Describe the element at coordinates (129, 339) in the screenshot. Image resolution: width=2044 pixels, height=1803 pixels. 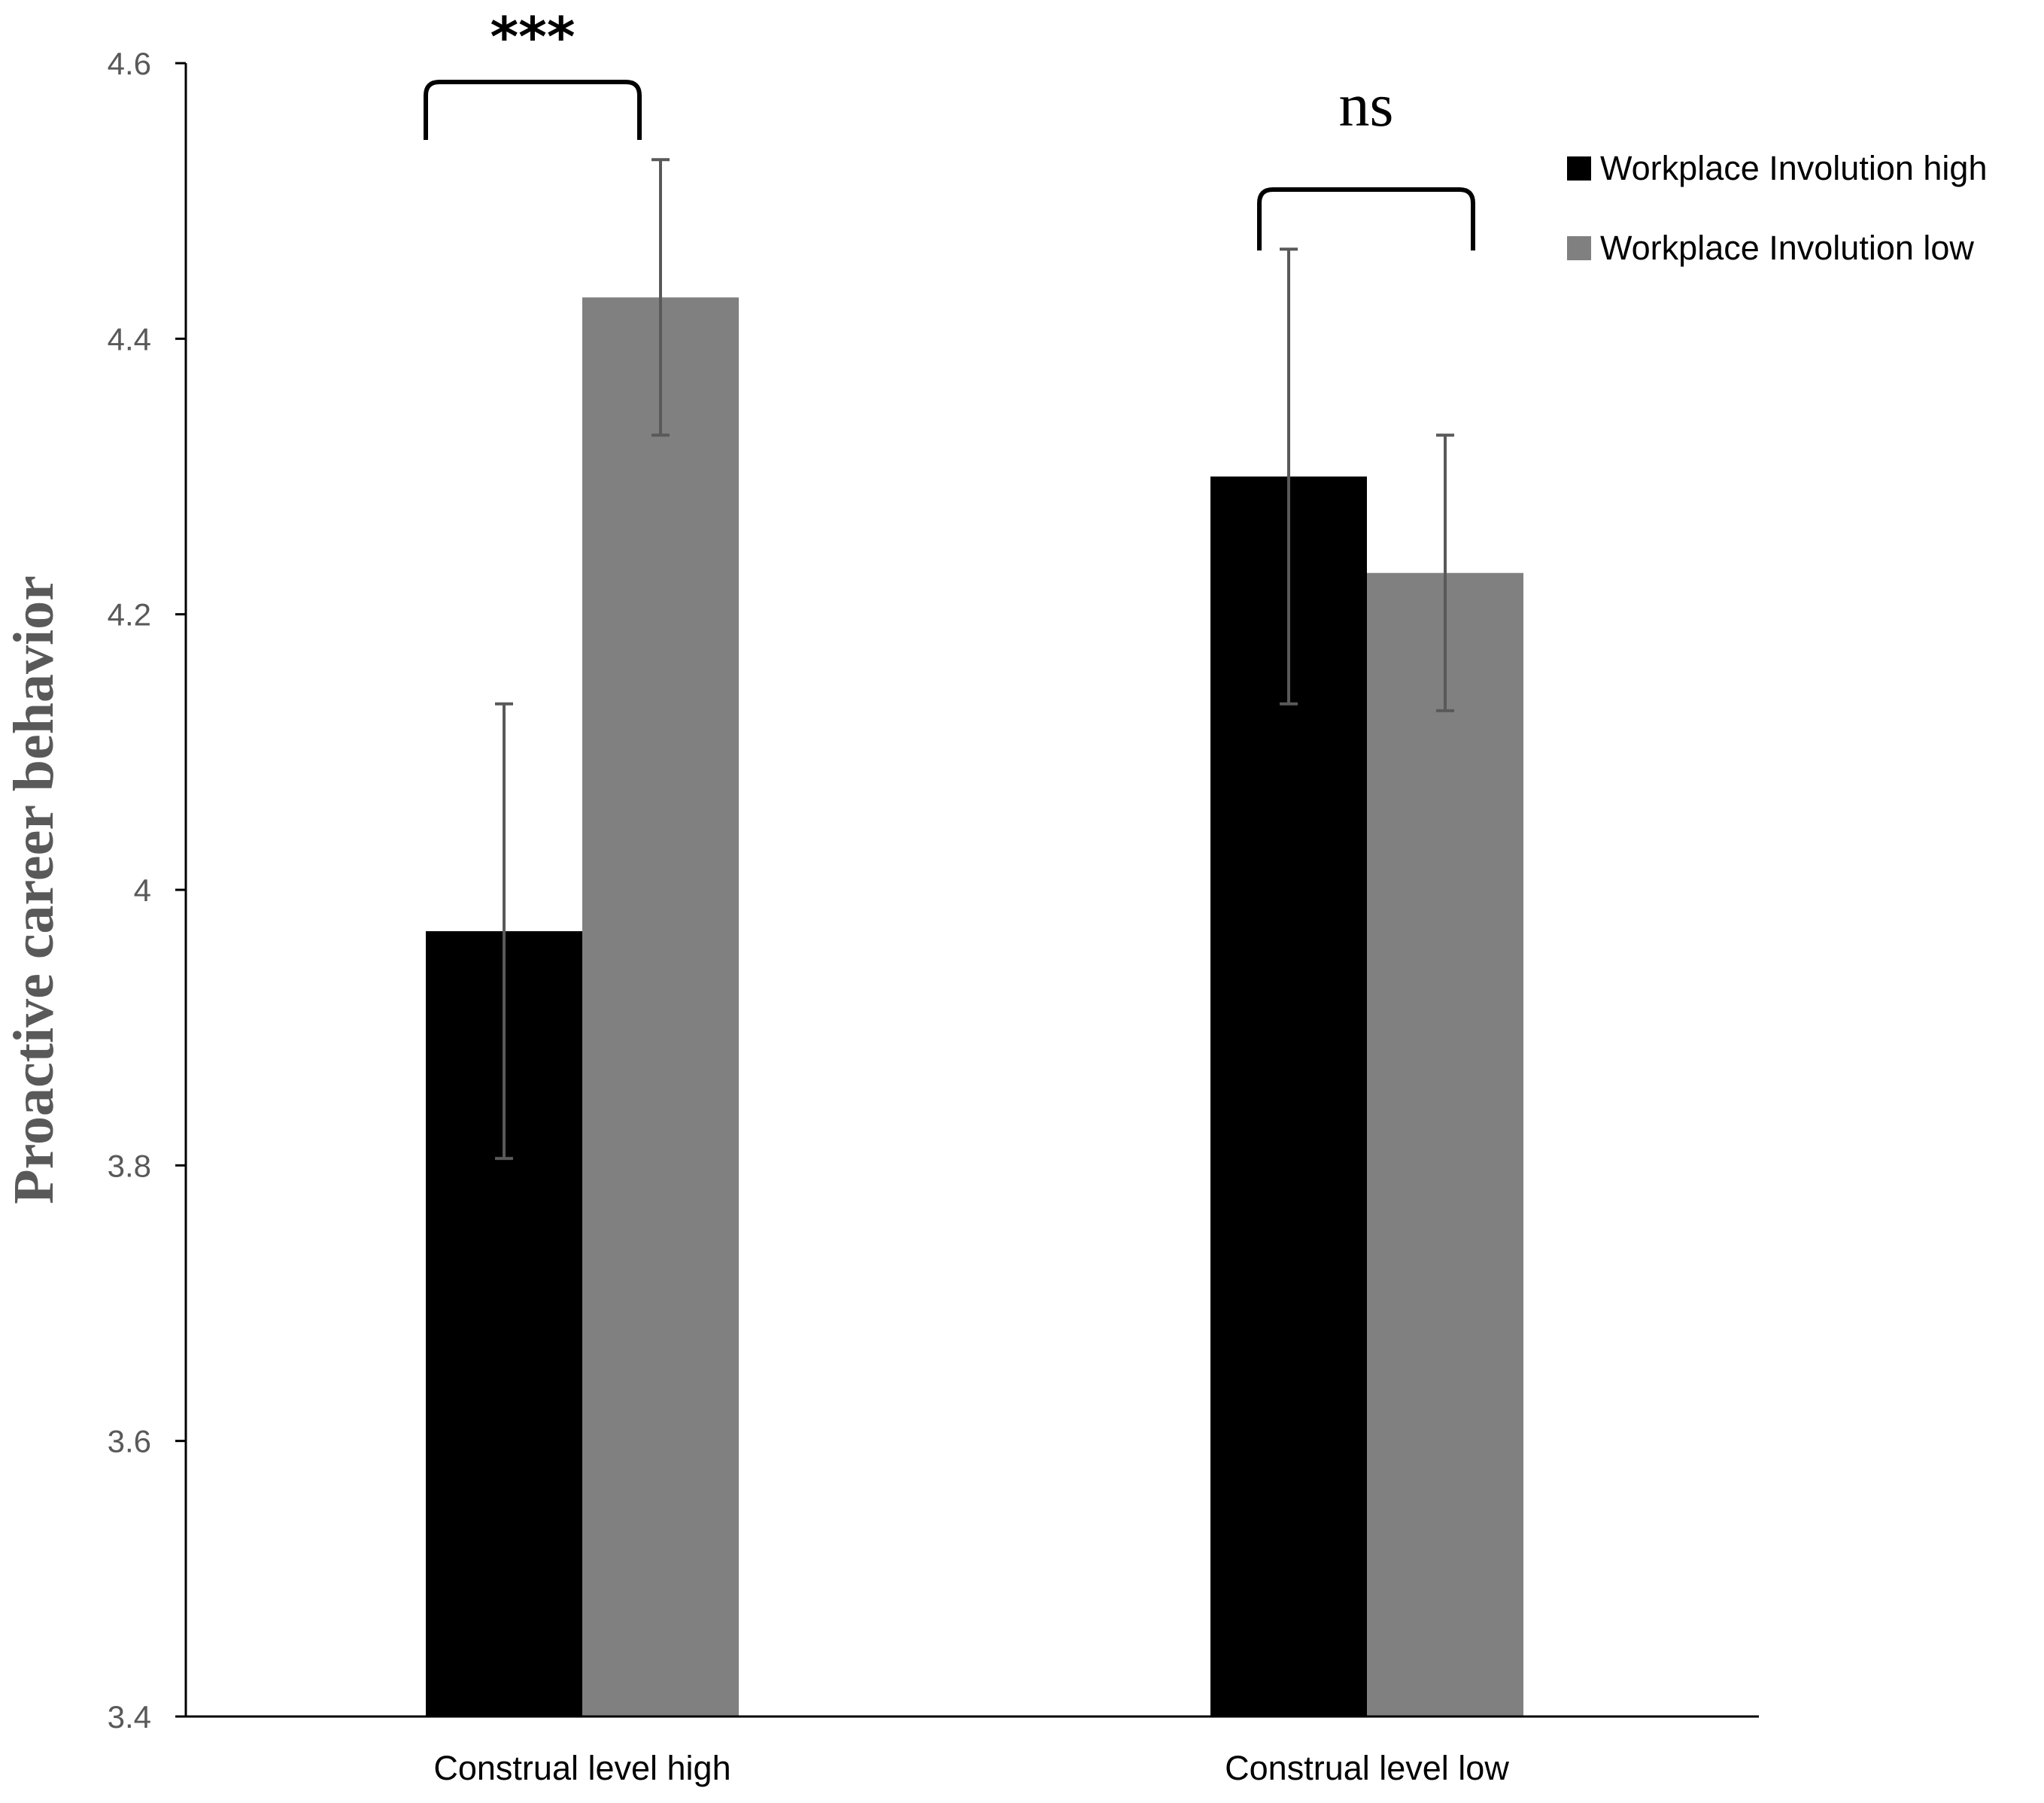
I see `y-tick-label: 4.4` at that location.